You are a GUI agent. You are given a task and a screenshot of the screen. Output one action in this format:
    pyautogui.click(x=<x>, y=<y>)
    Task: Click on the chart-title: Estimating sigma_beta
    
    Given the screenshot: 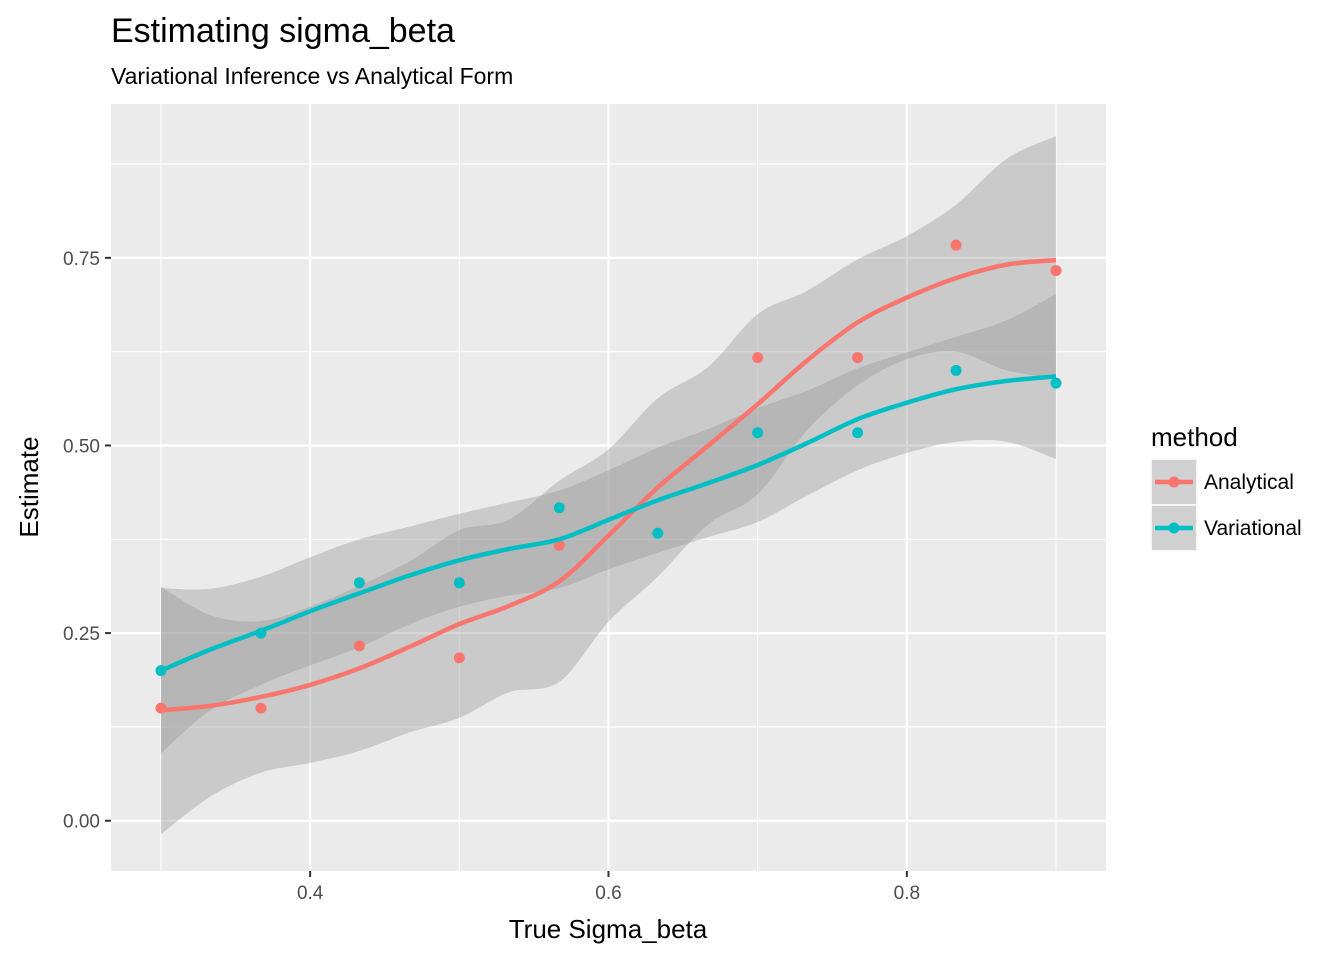 What is the action you would take?
    pyautogui.click(x=283, y=31)
    